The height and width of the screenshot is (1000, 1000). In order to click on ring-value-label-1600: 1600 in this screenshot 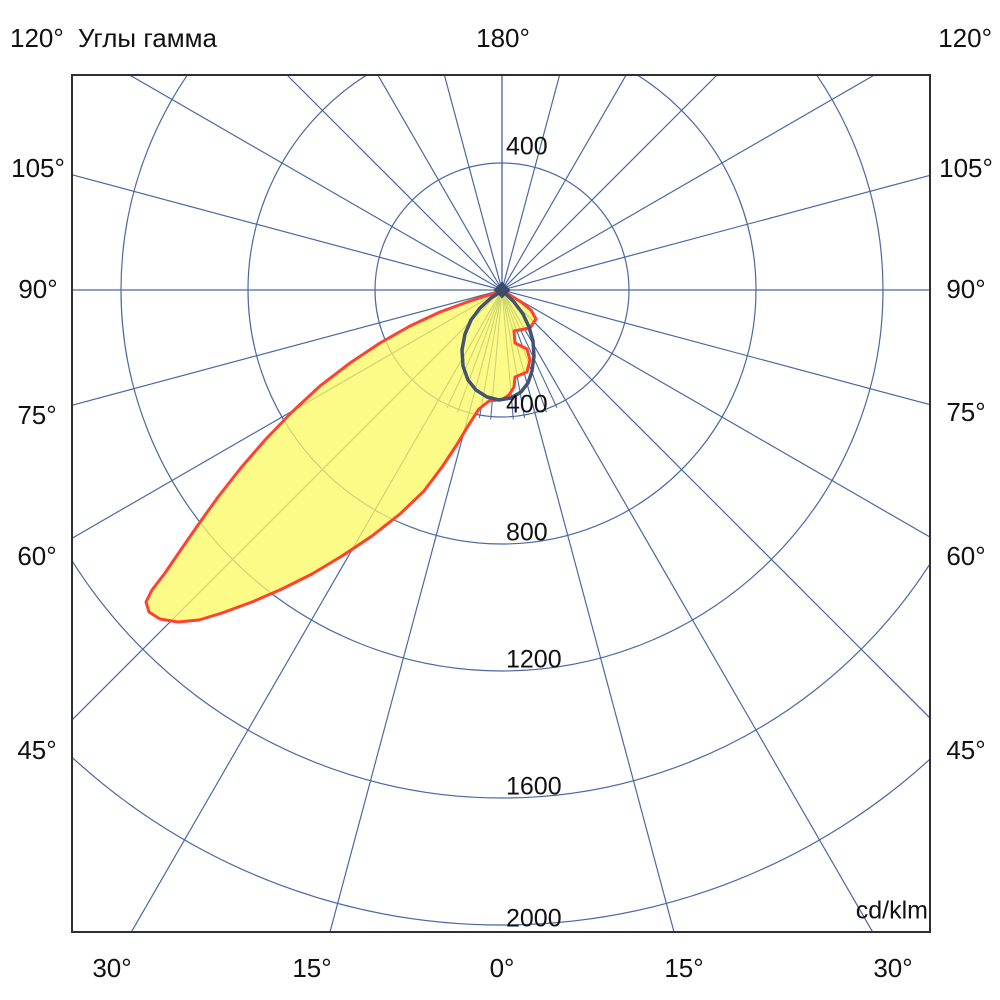, I will do `click(534, 786)`.